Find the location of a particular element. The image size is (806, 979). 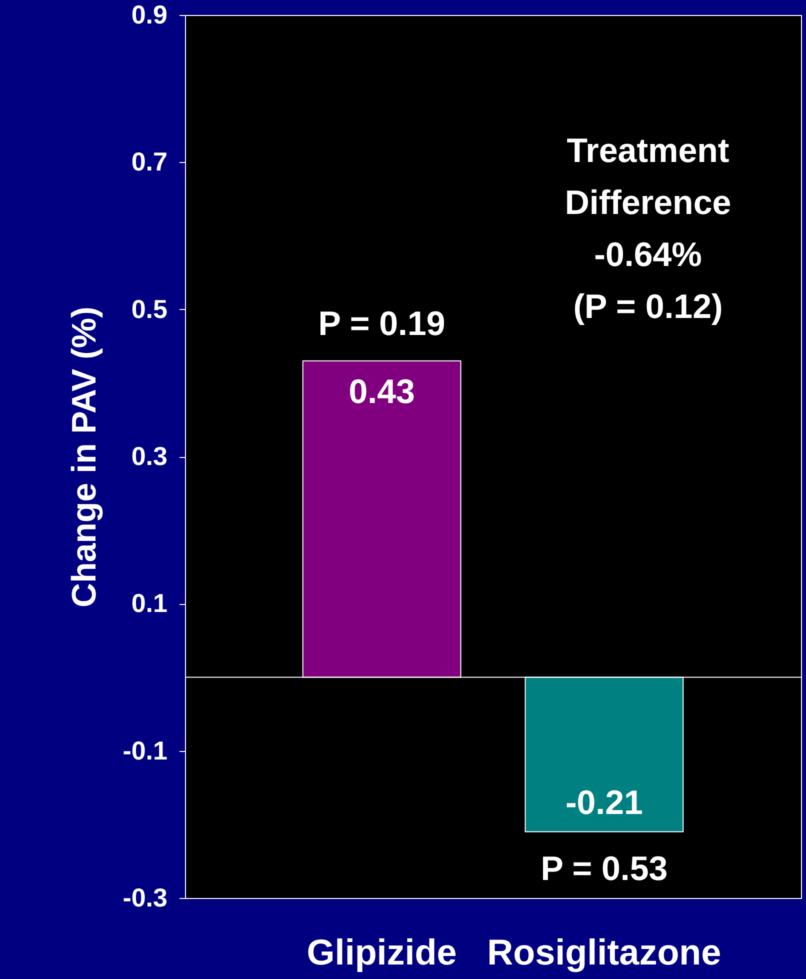

y-tick-label: 0.7 is located at coordinates (149, 161).